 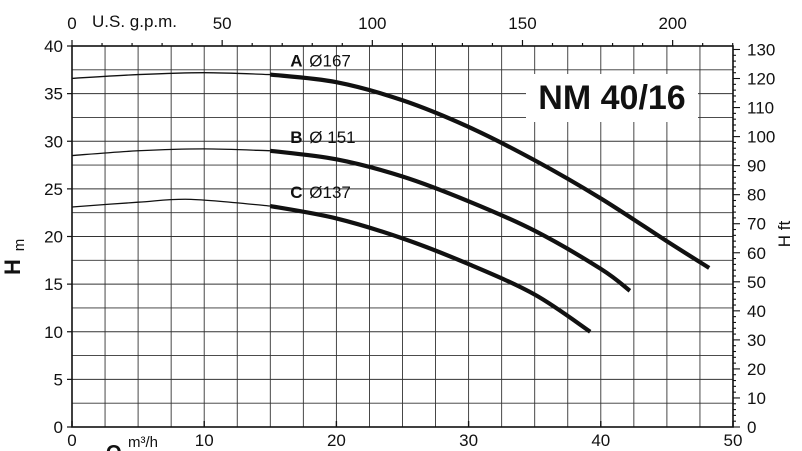 I want to click on left-tick-label: 20, so click(x=53, y=237).